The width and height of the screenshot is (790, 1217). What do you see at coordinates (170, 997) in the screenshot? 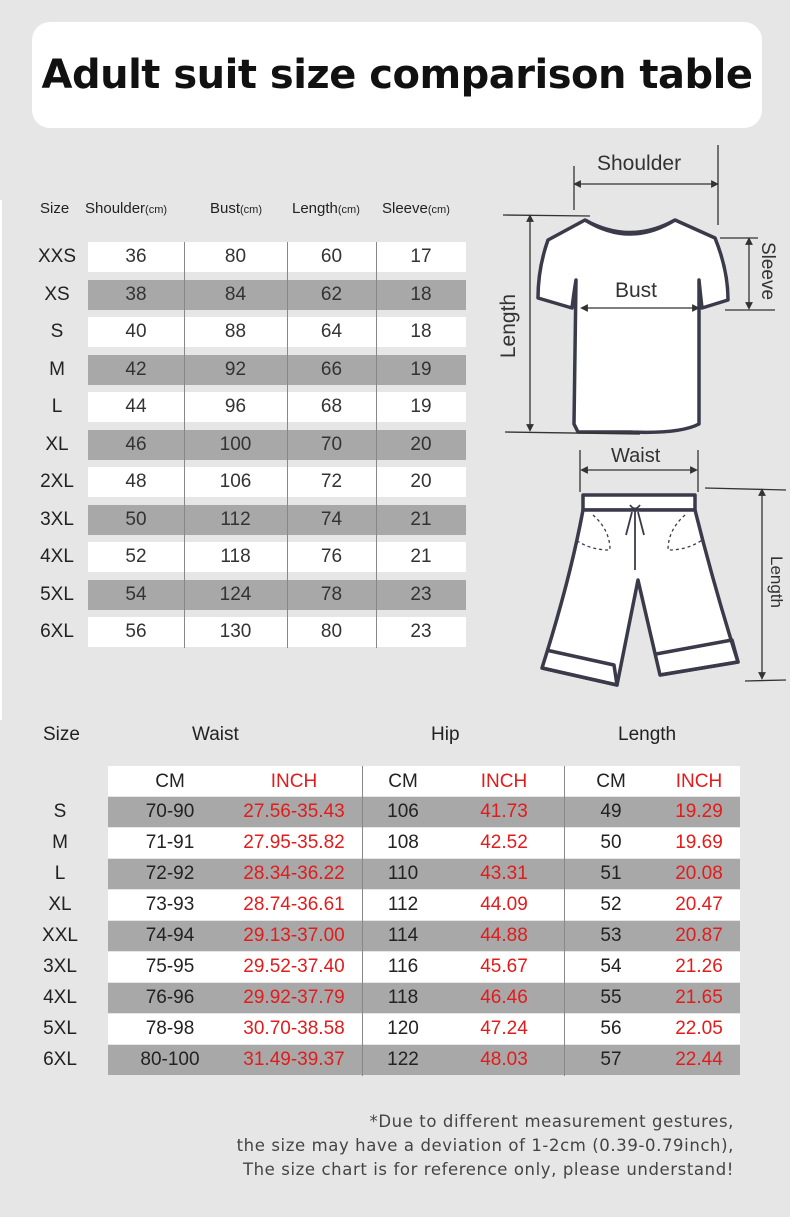
I see `table-cell: 76-96` at bounding box center [170, 997].